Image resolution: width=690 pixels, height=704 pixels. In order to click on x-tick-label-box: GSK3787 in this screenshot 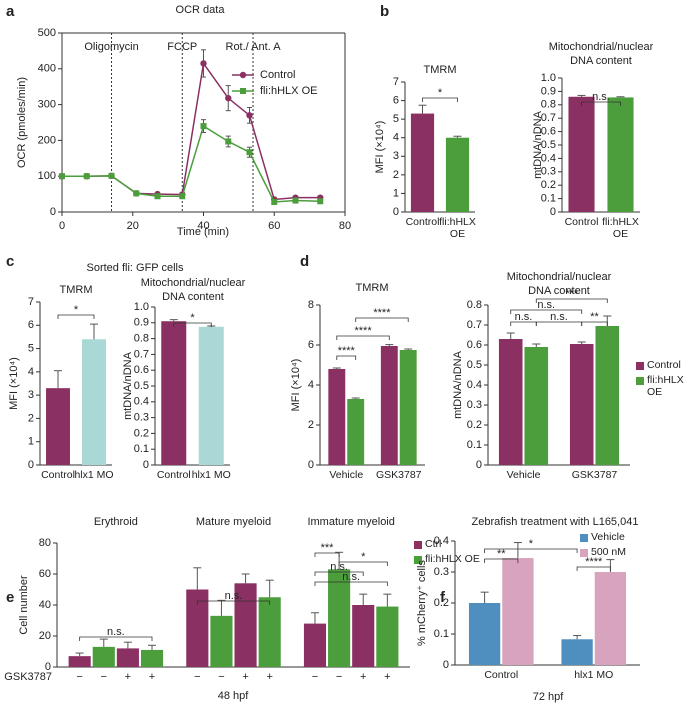, I will do `click(398, 475)`.